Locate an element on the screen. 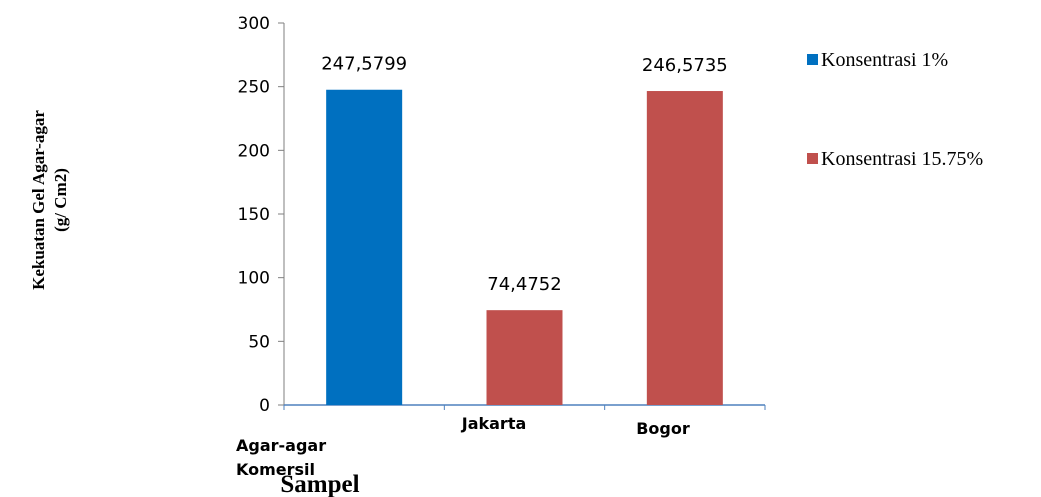  y-tick-label: 150 is located at coordinates (254, 215).